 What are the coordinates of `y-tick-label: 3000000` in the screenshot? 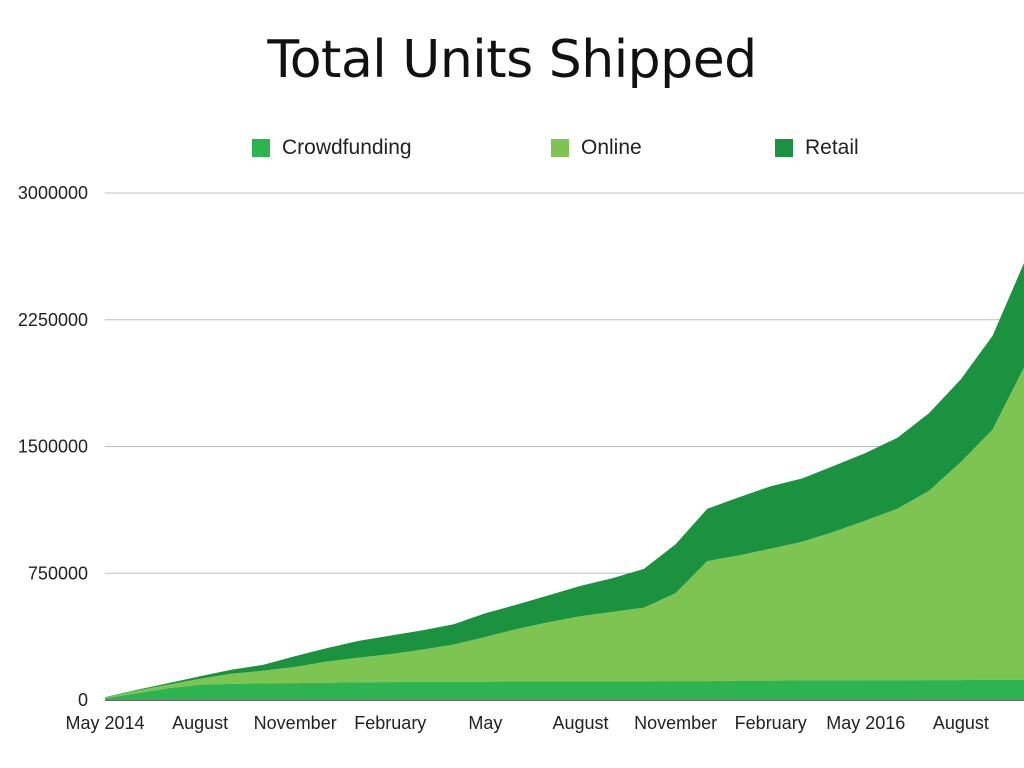 It's located at (53, 193).